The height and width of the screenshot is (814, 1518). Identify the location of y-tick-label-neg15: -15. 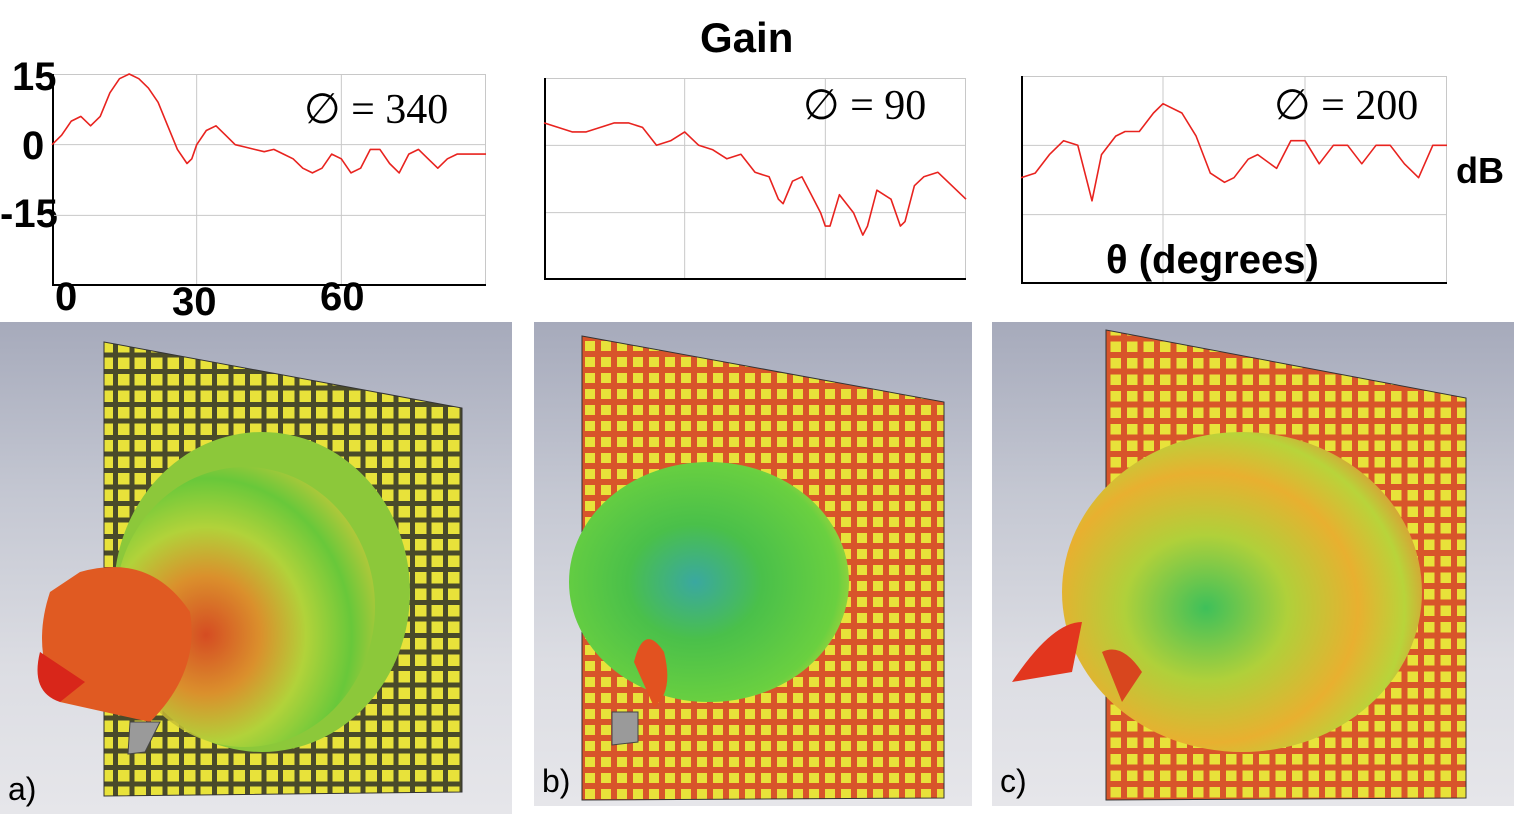
(29, 214).